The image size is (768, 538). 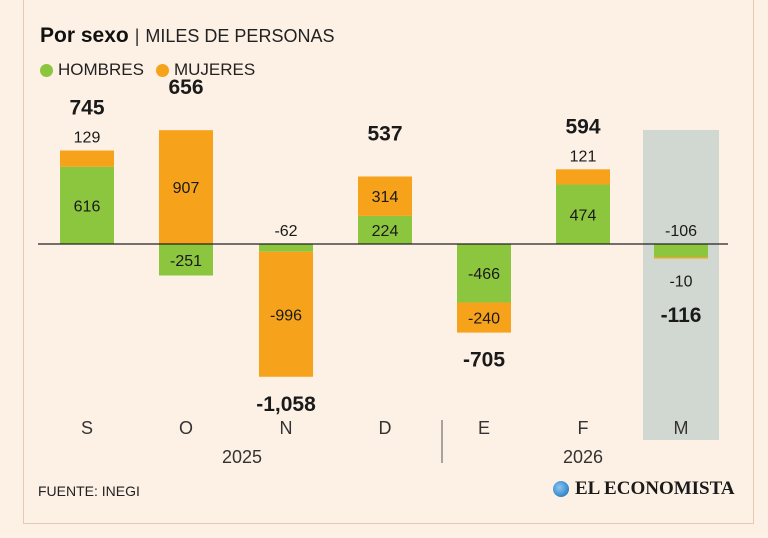 I want to click on total-label-n: -1,058, so click(x=286, y=404).